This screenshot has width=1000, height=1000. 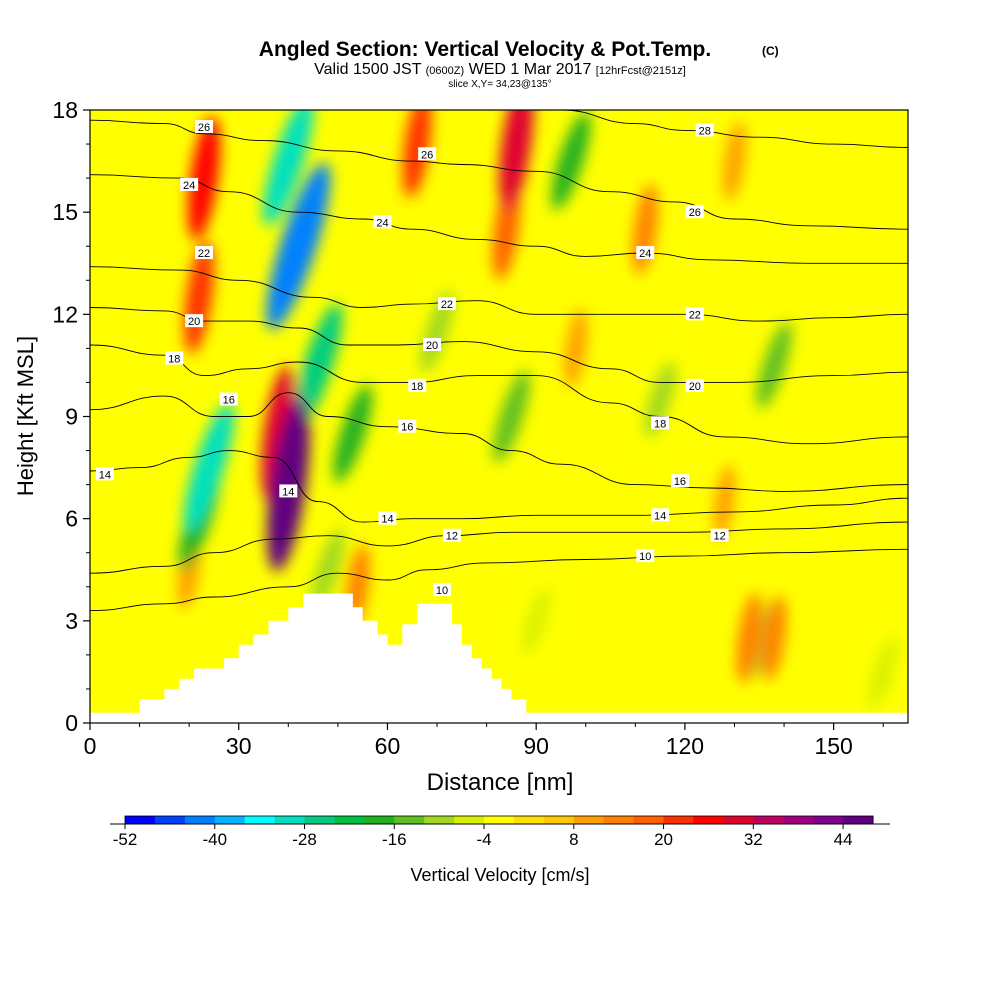 I want to click on forecast-info: [12hrFcst@2151z], so click(x=641, y=71).